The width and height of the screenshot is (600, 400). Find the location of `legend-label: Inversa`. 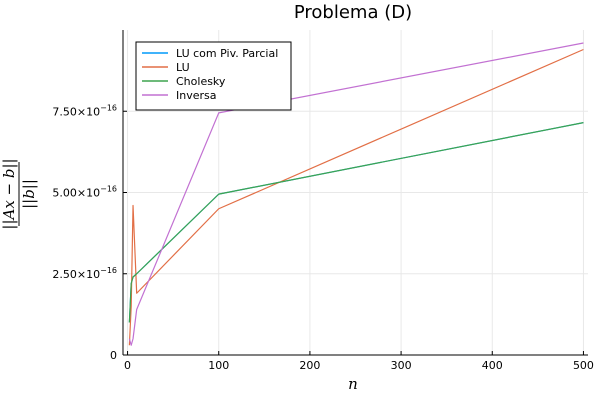

legend-label: Inversa is located at coordinates (196, 95).